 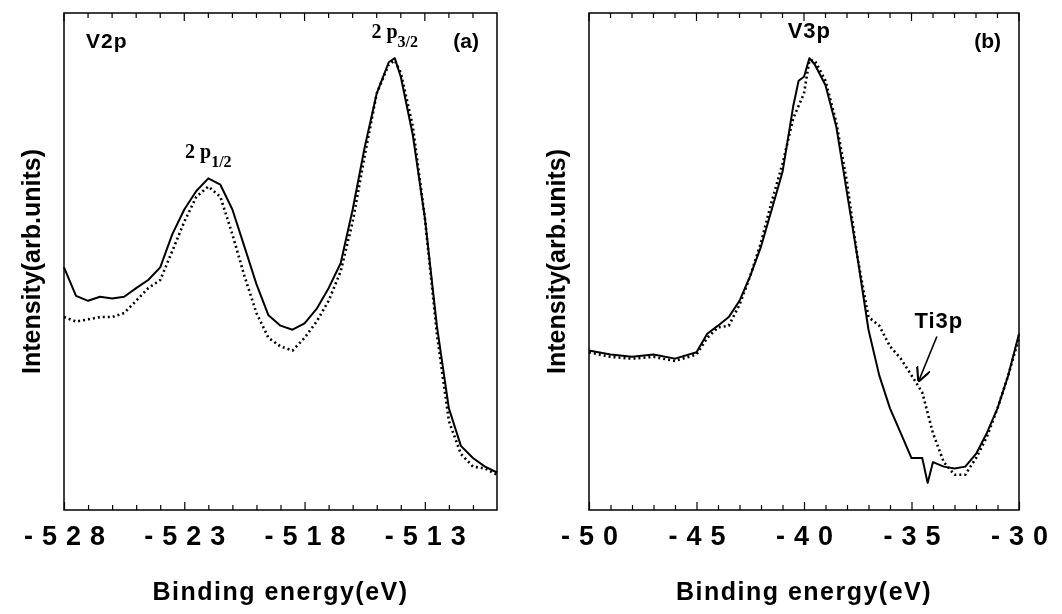 What do you see at coordinates (809, 31) in the screenshot?
I see `annotation: V3p` at bounding box center [809, 31].